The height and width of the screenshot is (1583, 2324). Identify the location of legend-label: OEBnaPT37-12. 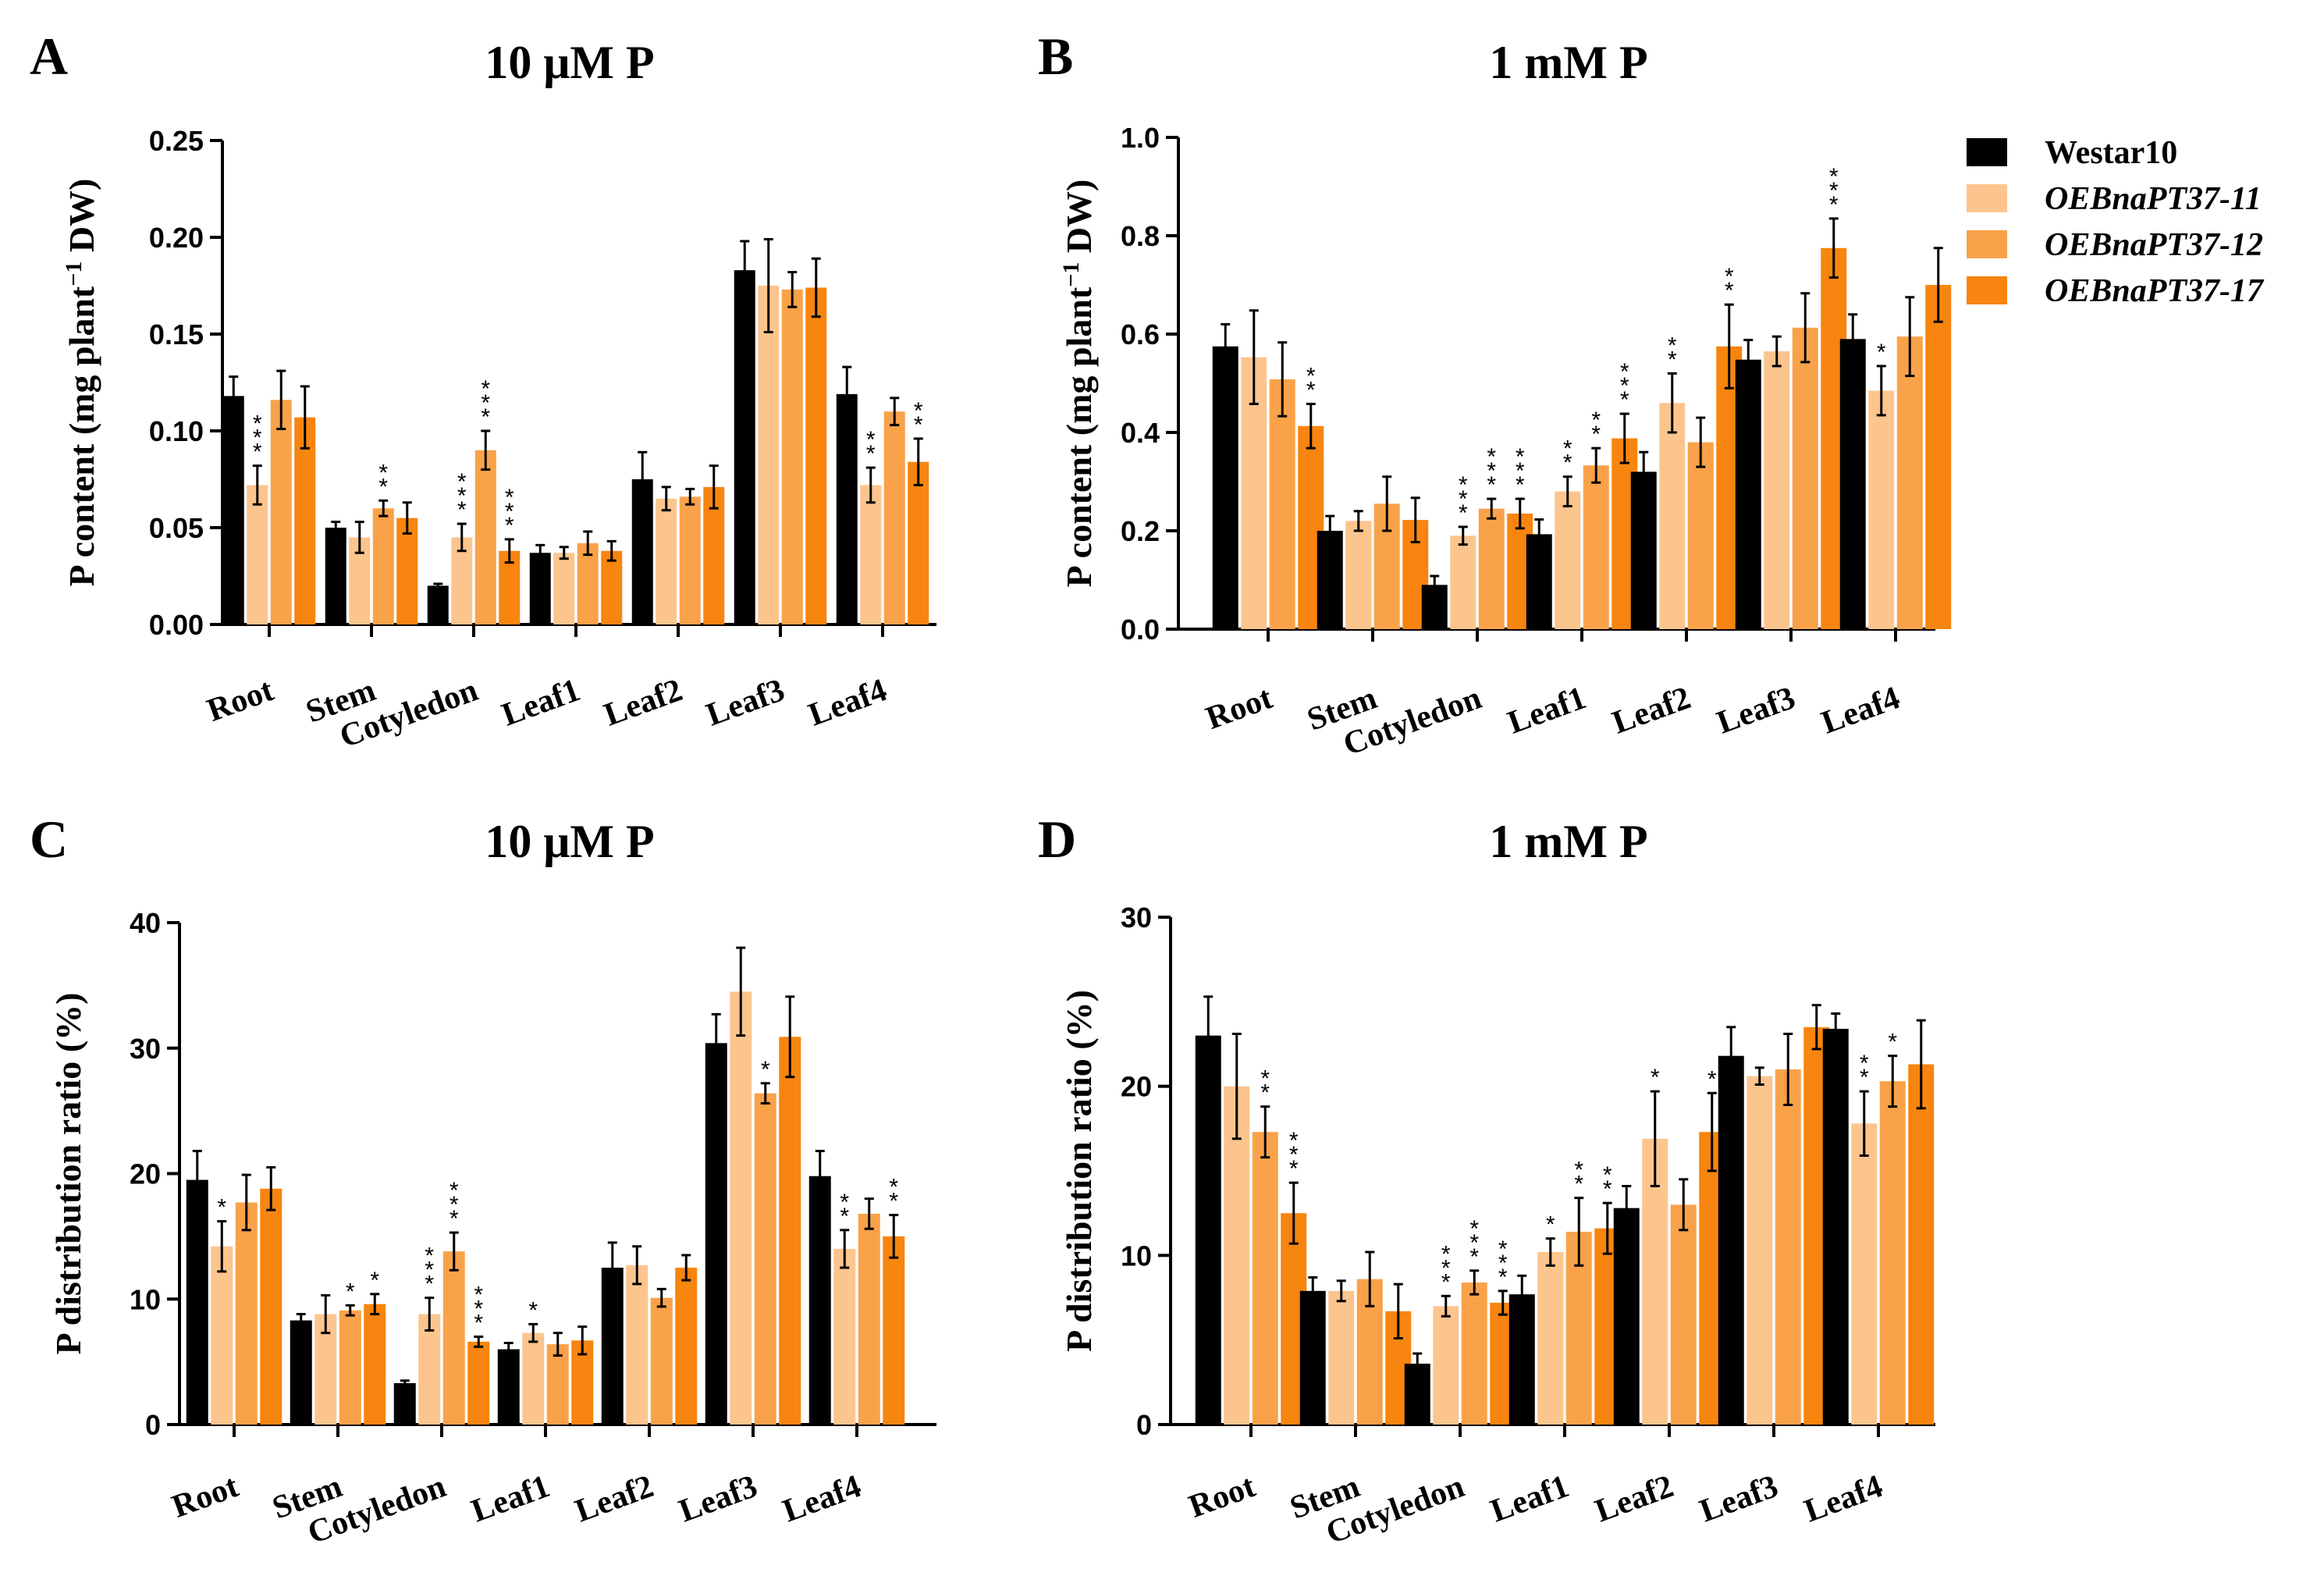
(2154, 245).